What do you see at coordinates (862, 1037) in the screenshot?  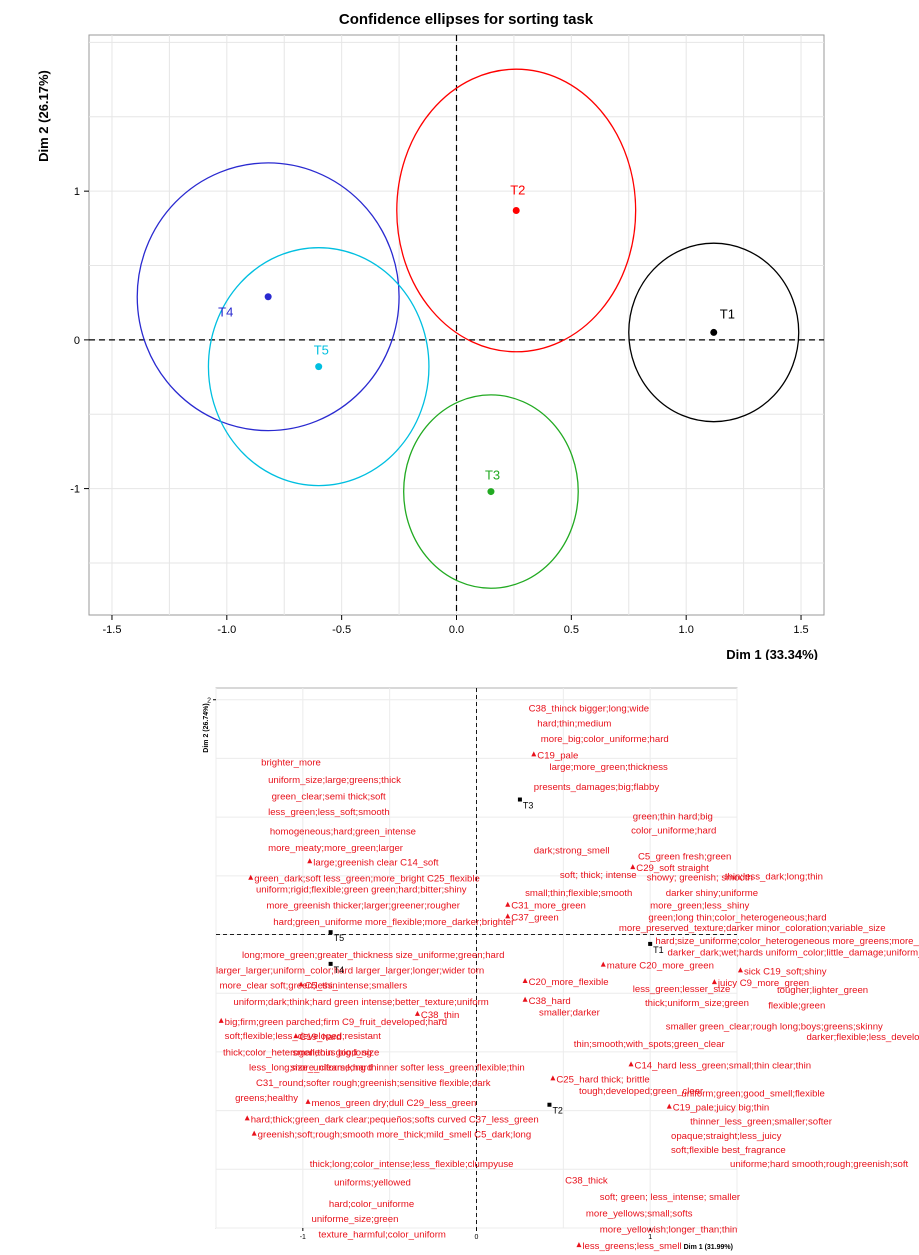 I see `term-label: darker;flexible;less_developed;resistant` at bounding box center [862, 1037].